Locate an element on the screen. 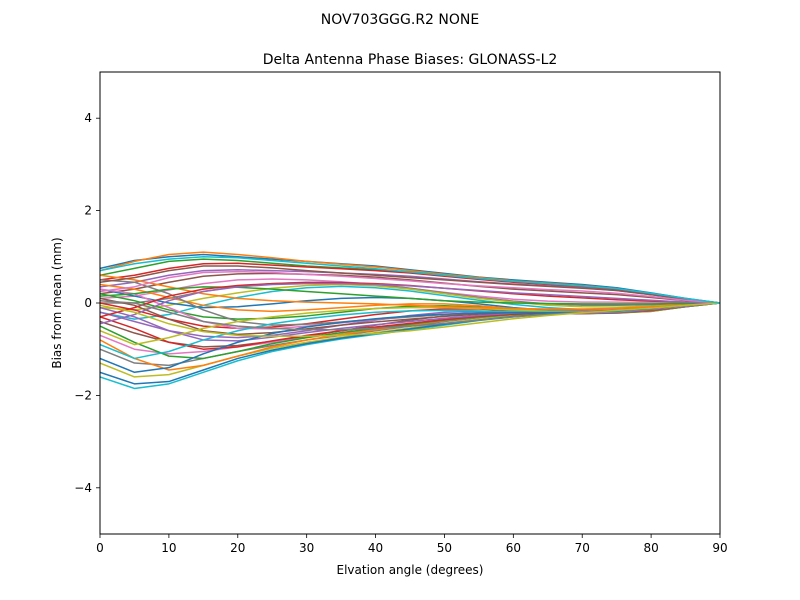 This screenshot has height=600, width=800. x-tick-label: 60 is located at coordinates (513, 548).